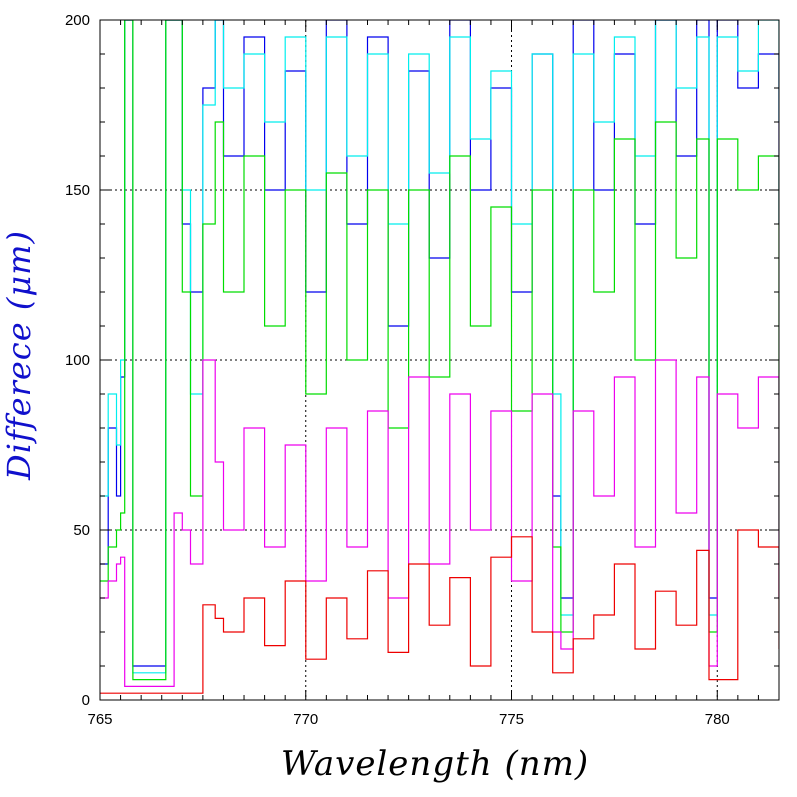 This screenshot has width=797, height=797. I want to click on x-tick-label: 765, so click(99, 719).